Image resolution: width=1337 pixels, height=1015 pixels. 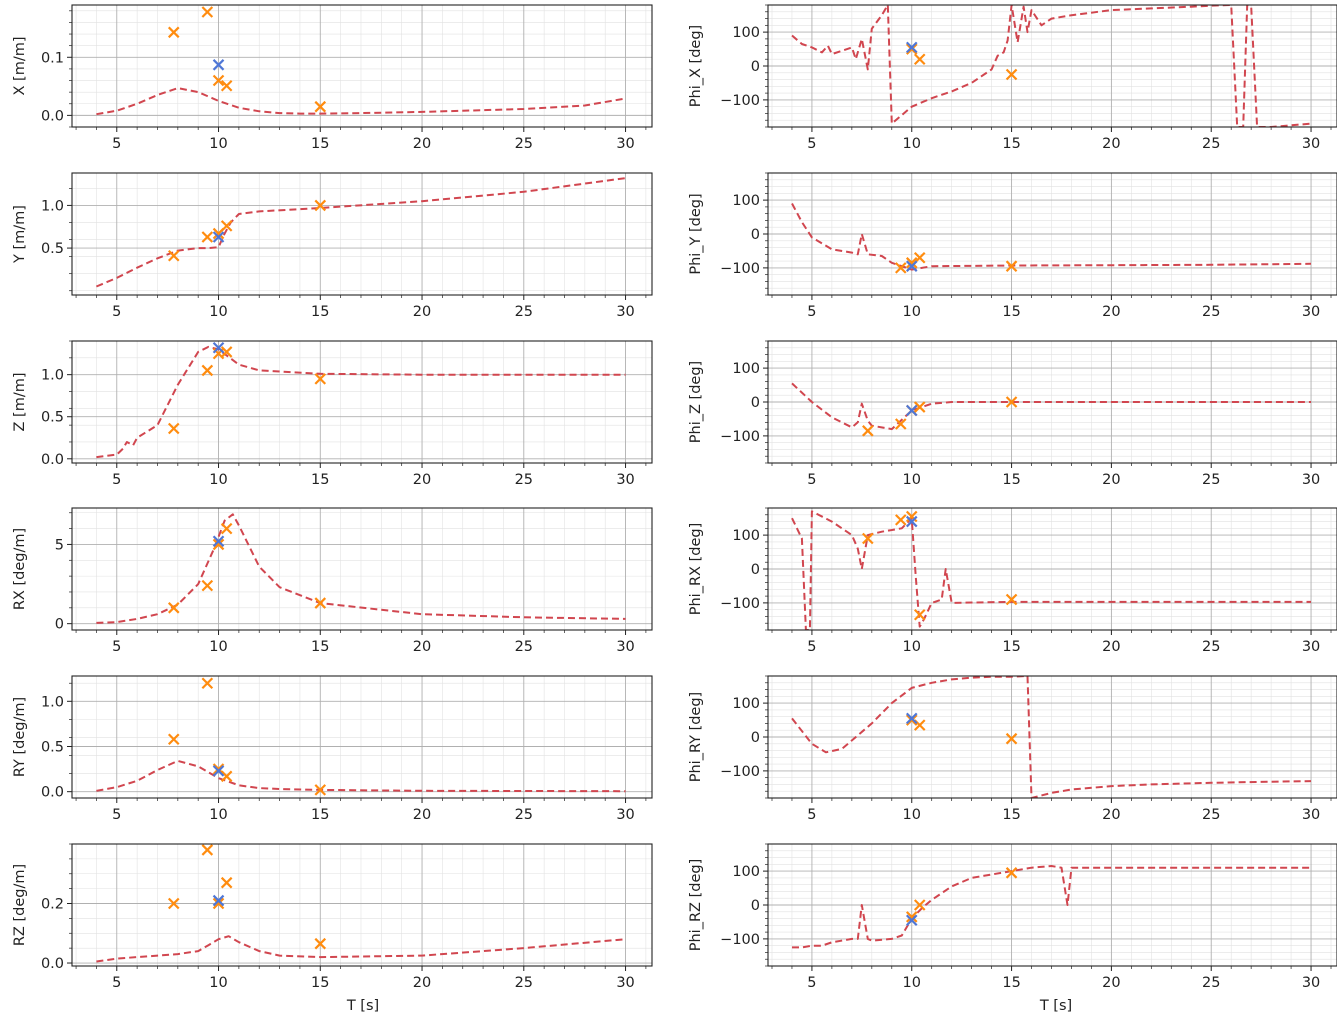 I want to click on x-axis-label-right: T [s], so click(x=1055, y=1006).